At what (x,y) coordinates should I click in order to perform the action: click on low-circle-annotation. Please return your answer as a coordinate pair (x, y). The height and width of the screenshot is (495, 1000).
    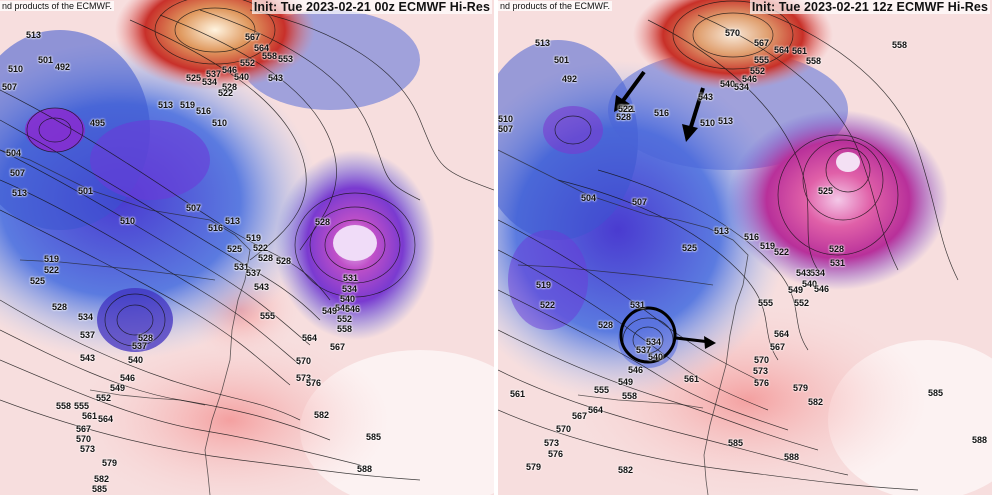
    Looking at the image, I should click on (648, 335).